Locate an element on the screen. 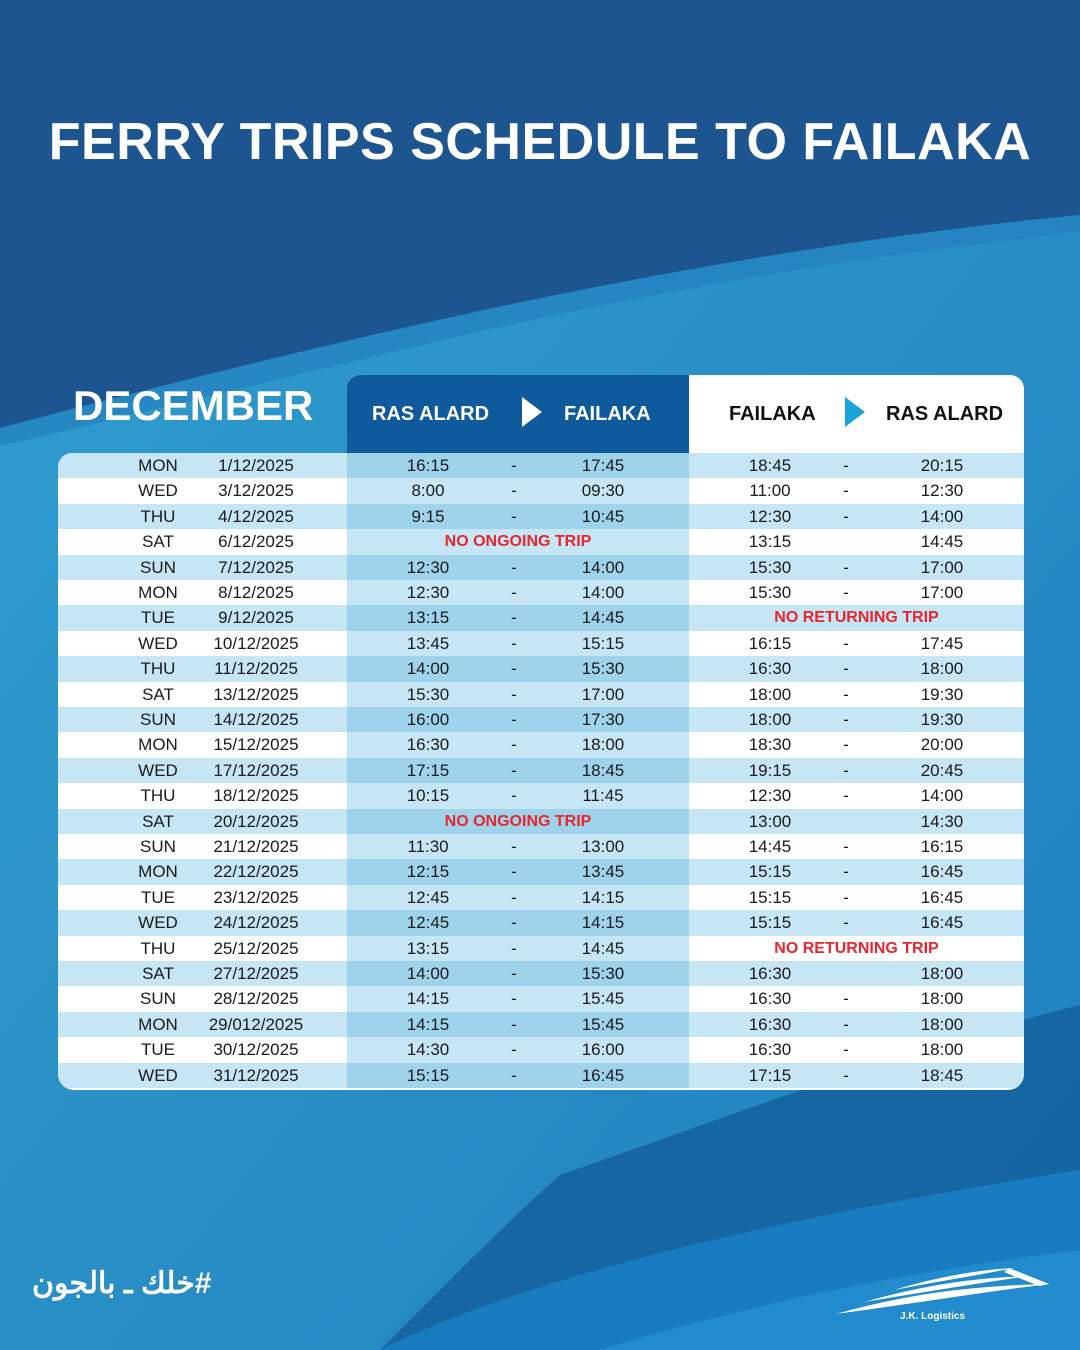  outbound-departure: 13:15 is located at coordinates (428, 948).